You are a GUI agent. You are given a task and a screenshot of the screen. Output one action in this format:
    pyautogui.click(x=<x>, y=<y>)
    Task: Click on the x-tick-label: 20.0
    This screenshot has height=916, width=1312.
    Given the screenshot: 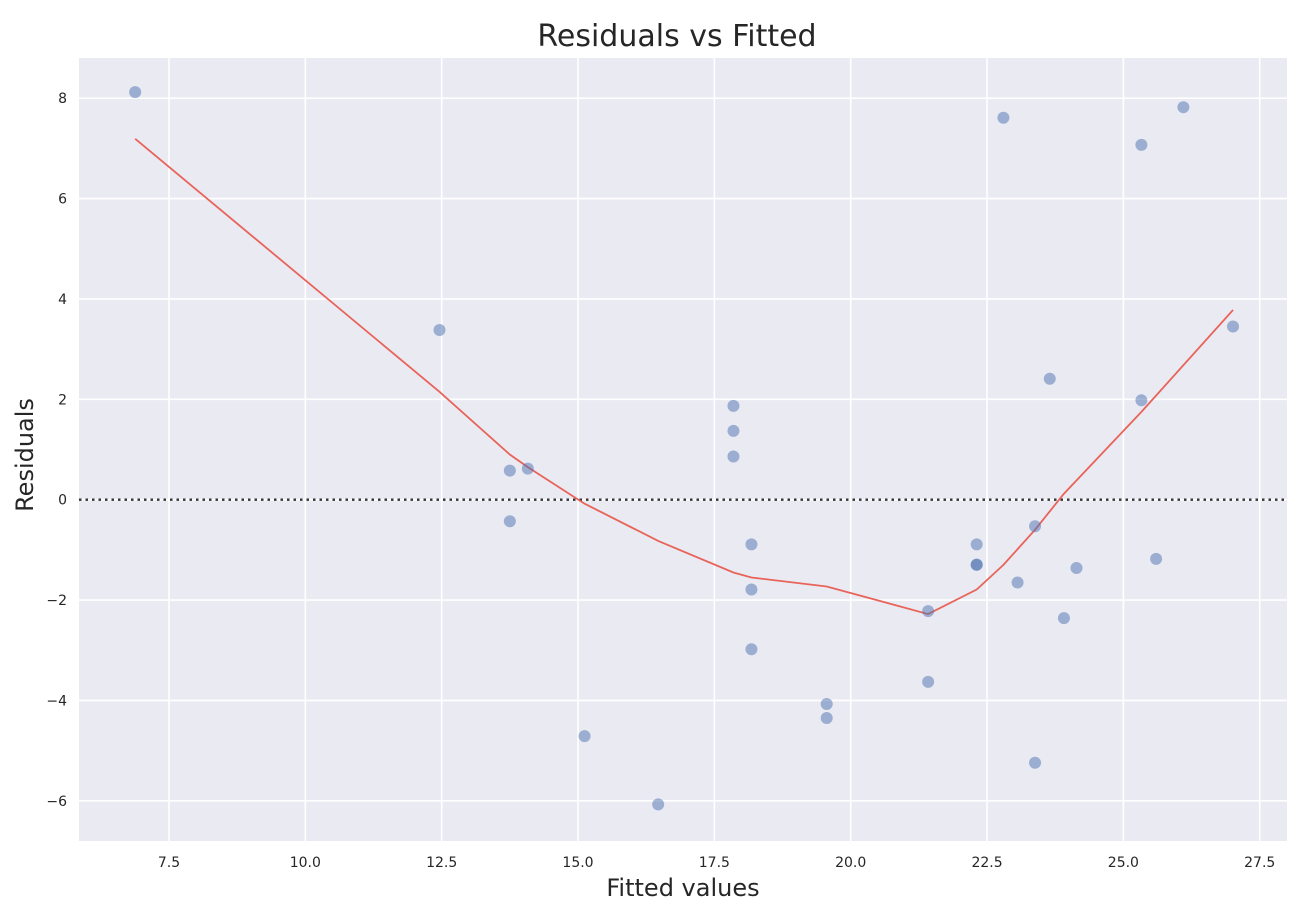 What is the action you would take?
    pyautogui.click(x=850, y=863)
    